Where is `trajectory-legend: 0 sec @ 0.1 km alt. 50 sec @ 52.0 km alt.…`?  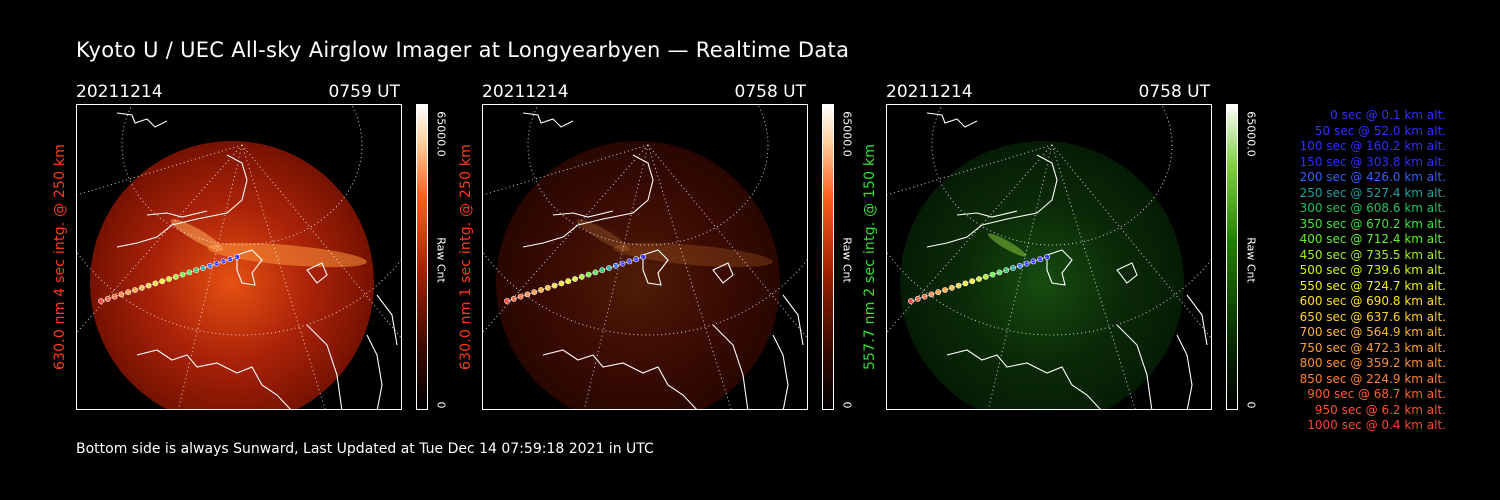
trajectory-legend: 0 sec @ 0.1 km alt. 50 sec @ 52.0 km alt.… is located at coordinates (1348, 271).